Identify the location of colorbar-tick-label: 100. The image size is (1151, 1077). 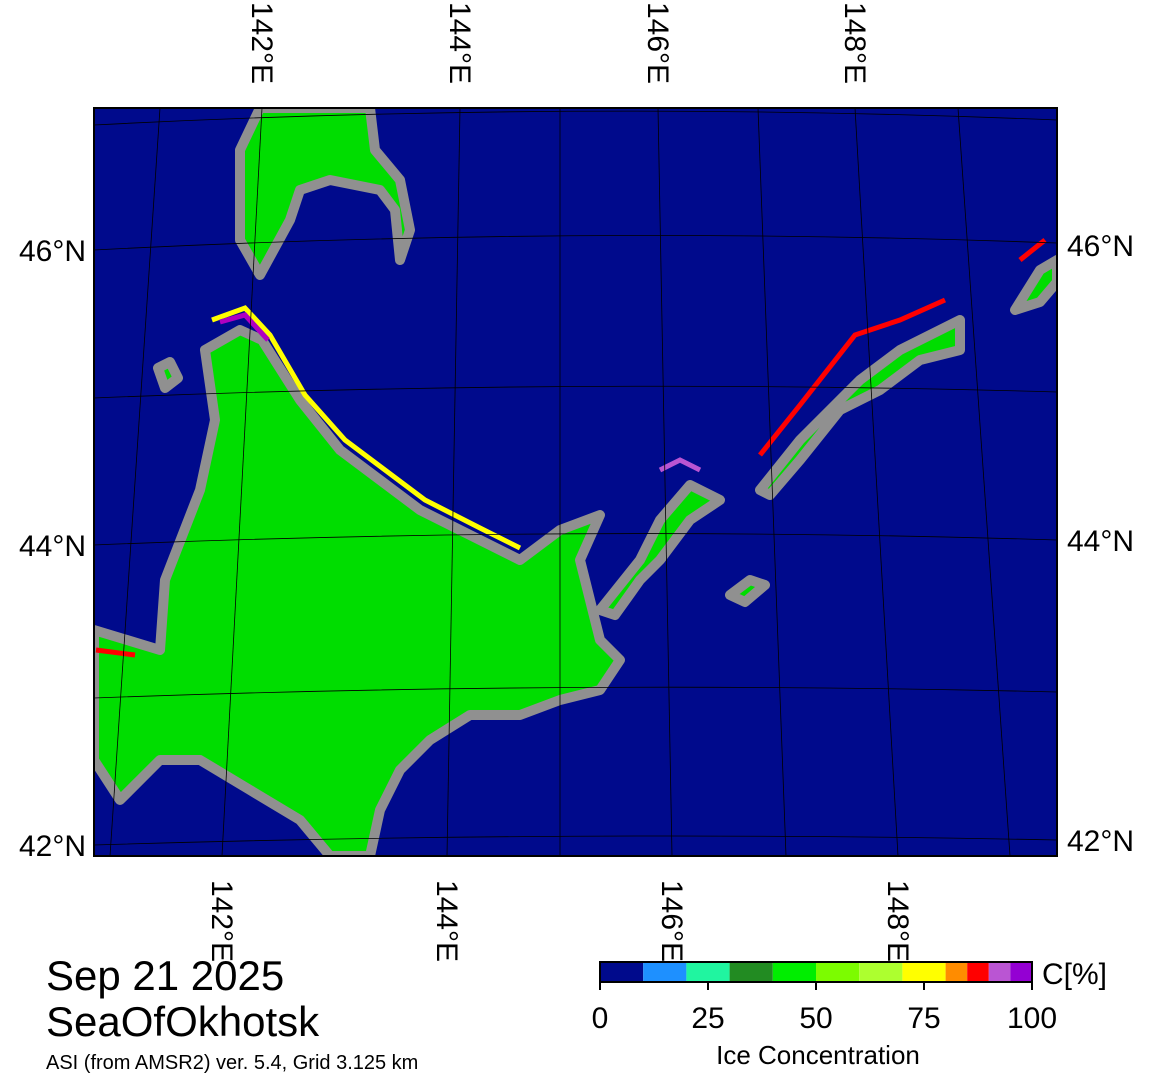
(1032, 1018).